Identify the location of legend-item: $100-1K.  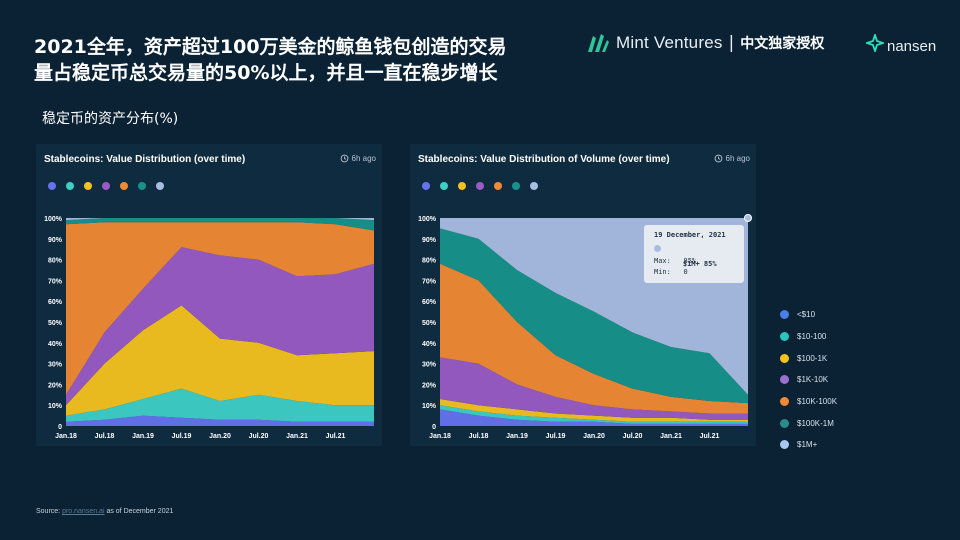
(808, 358).